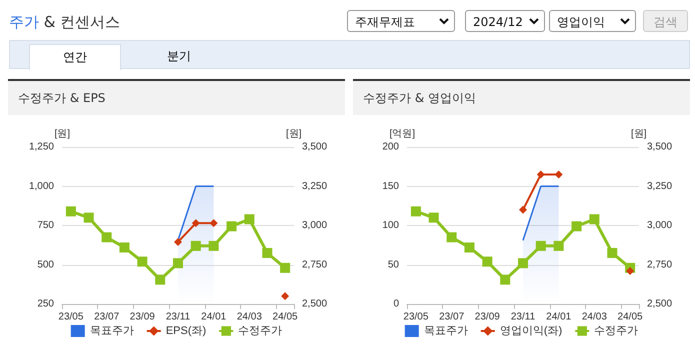  I want to click on y-tick-label: 250, so click(45, 304).